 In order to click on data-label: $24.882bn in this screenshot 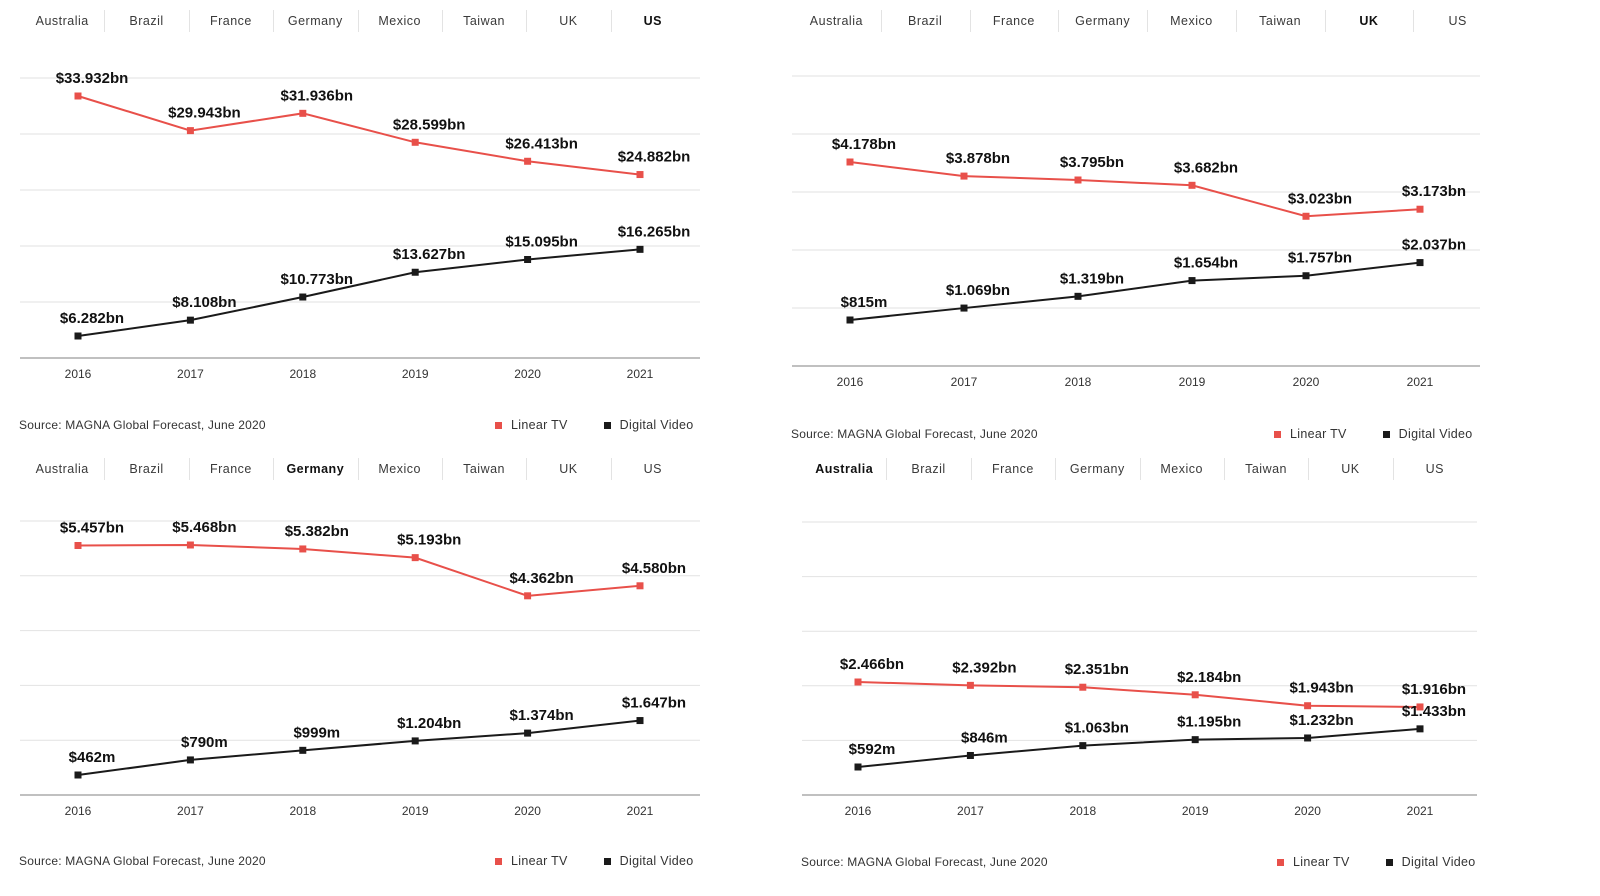, I will do `click(654, 157)`.